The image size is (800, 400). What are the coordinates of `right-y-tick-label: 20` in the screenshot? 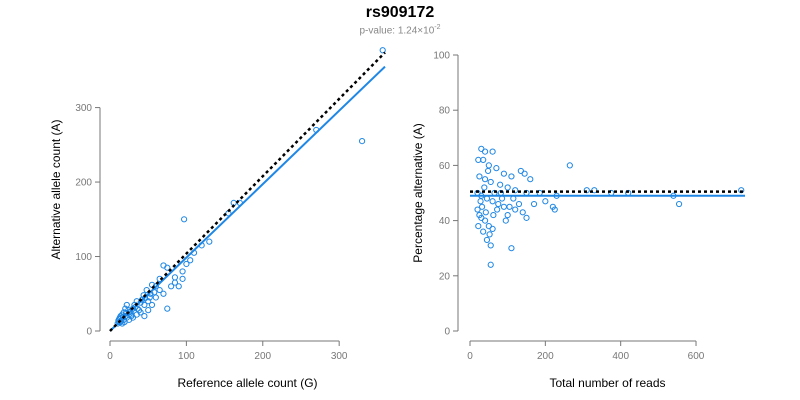 It's located at (445, 276).